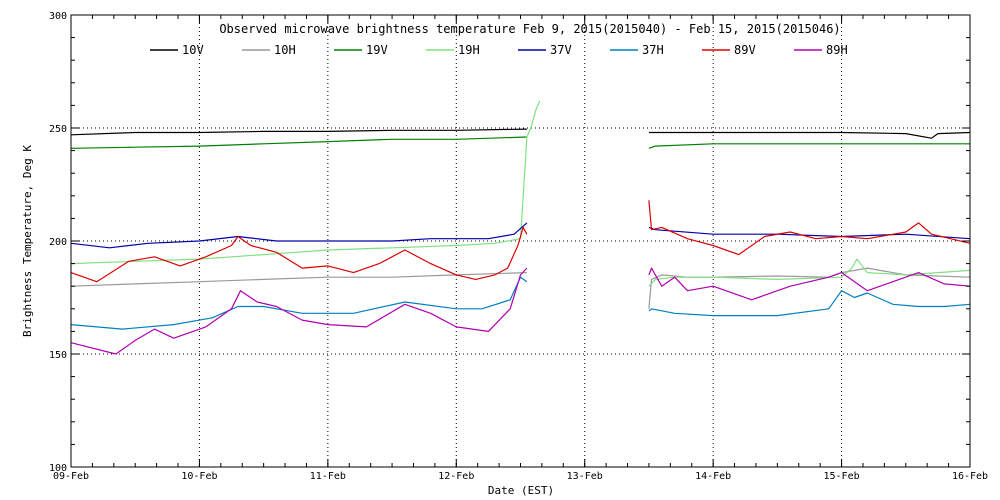 Image resolution: width=1000 pixels, height=500 pixels. What do you see at coordinates (71, 476) in the screenshot?
I see `x-tick-label: 09-Feb` at bounding box center [71, 476].